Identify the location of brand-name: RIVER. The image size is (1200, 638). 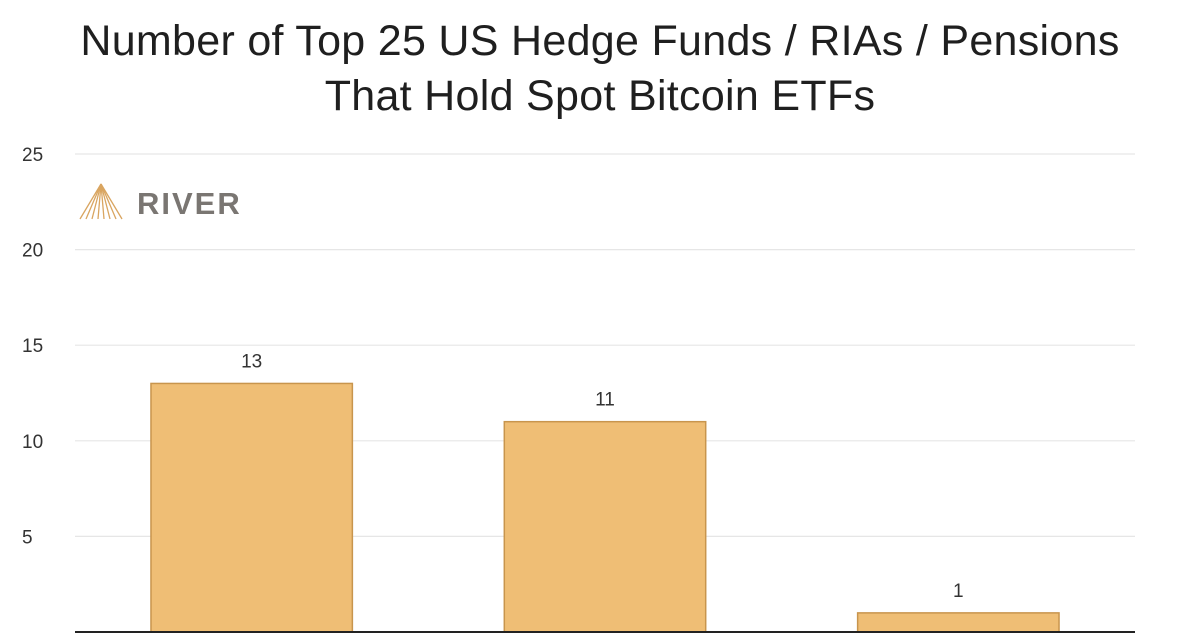
(189, 203).